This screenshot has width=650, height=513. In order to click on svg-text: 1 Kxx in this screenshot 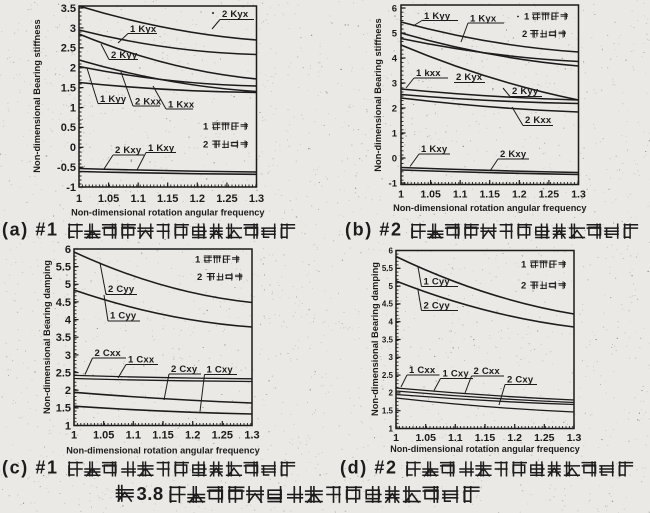, I will do `click(181, 105)`.